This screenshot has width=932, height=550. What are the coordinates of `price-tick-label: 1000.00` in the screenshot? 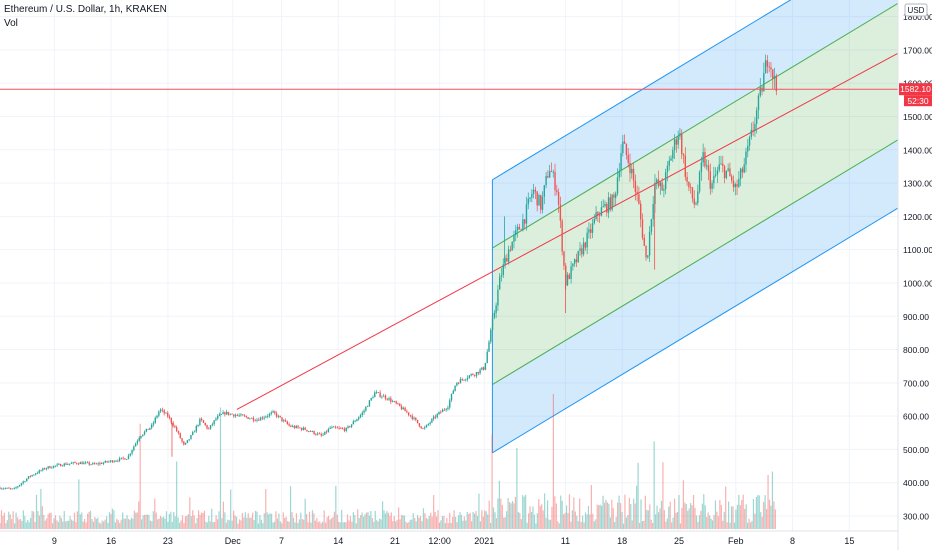 It's located at (917, 283).